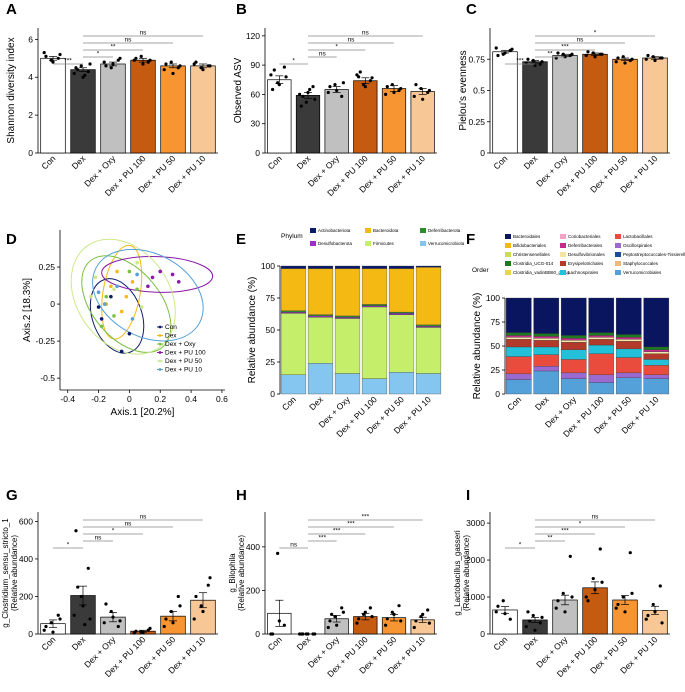  What do you see at coordinates (638, 236) in the screenshot?
I see `legend-label: Lactobacillales` at bounding box center [638, 236].